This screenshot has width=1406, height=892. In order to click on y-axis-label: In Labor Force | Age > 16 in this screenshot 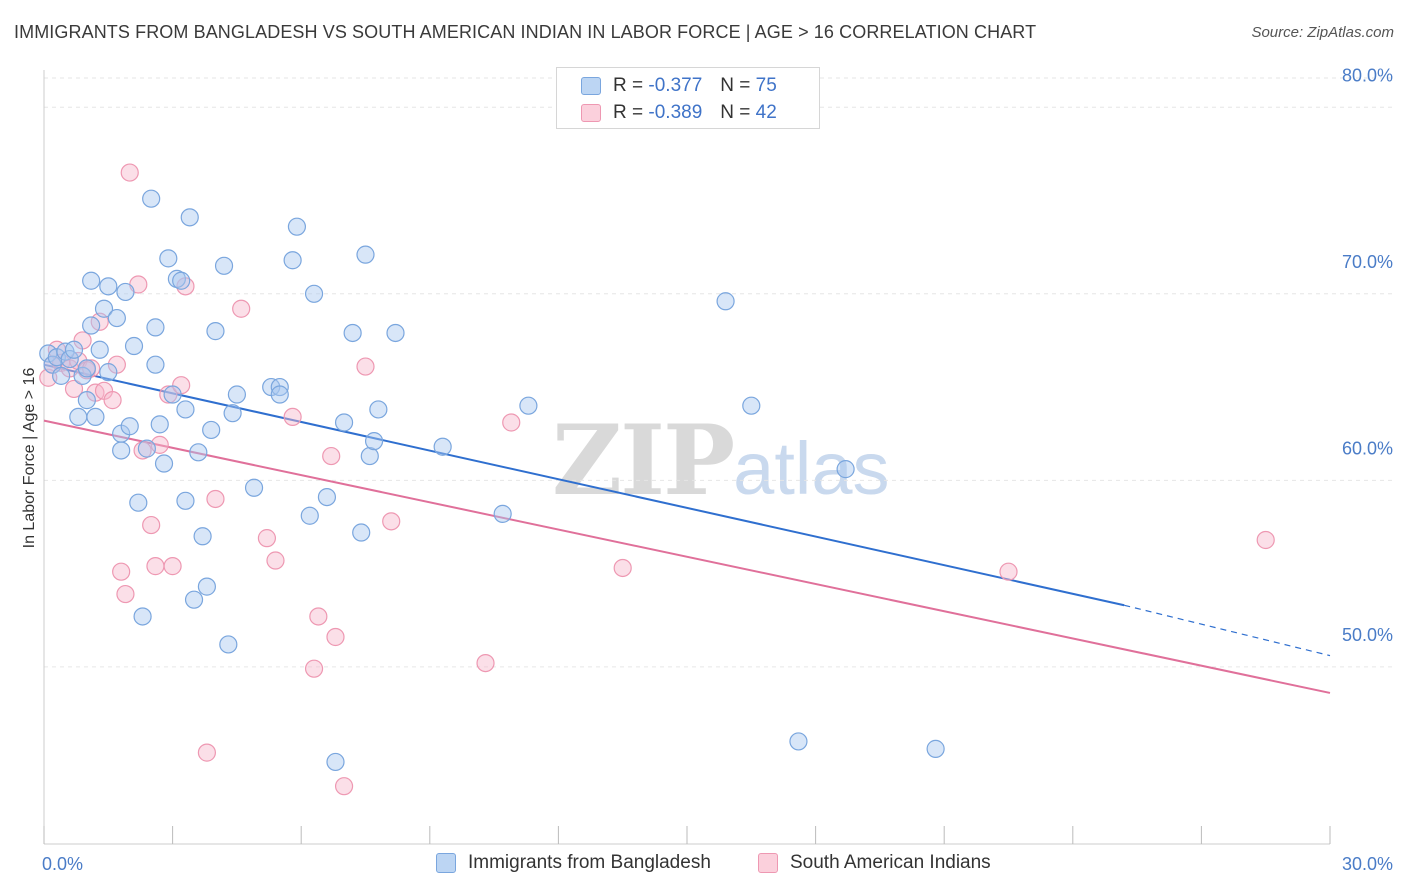, I will do `click(29, 458)`.